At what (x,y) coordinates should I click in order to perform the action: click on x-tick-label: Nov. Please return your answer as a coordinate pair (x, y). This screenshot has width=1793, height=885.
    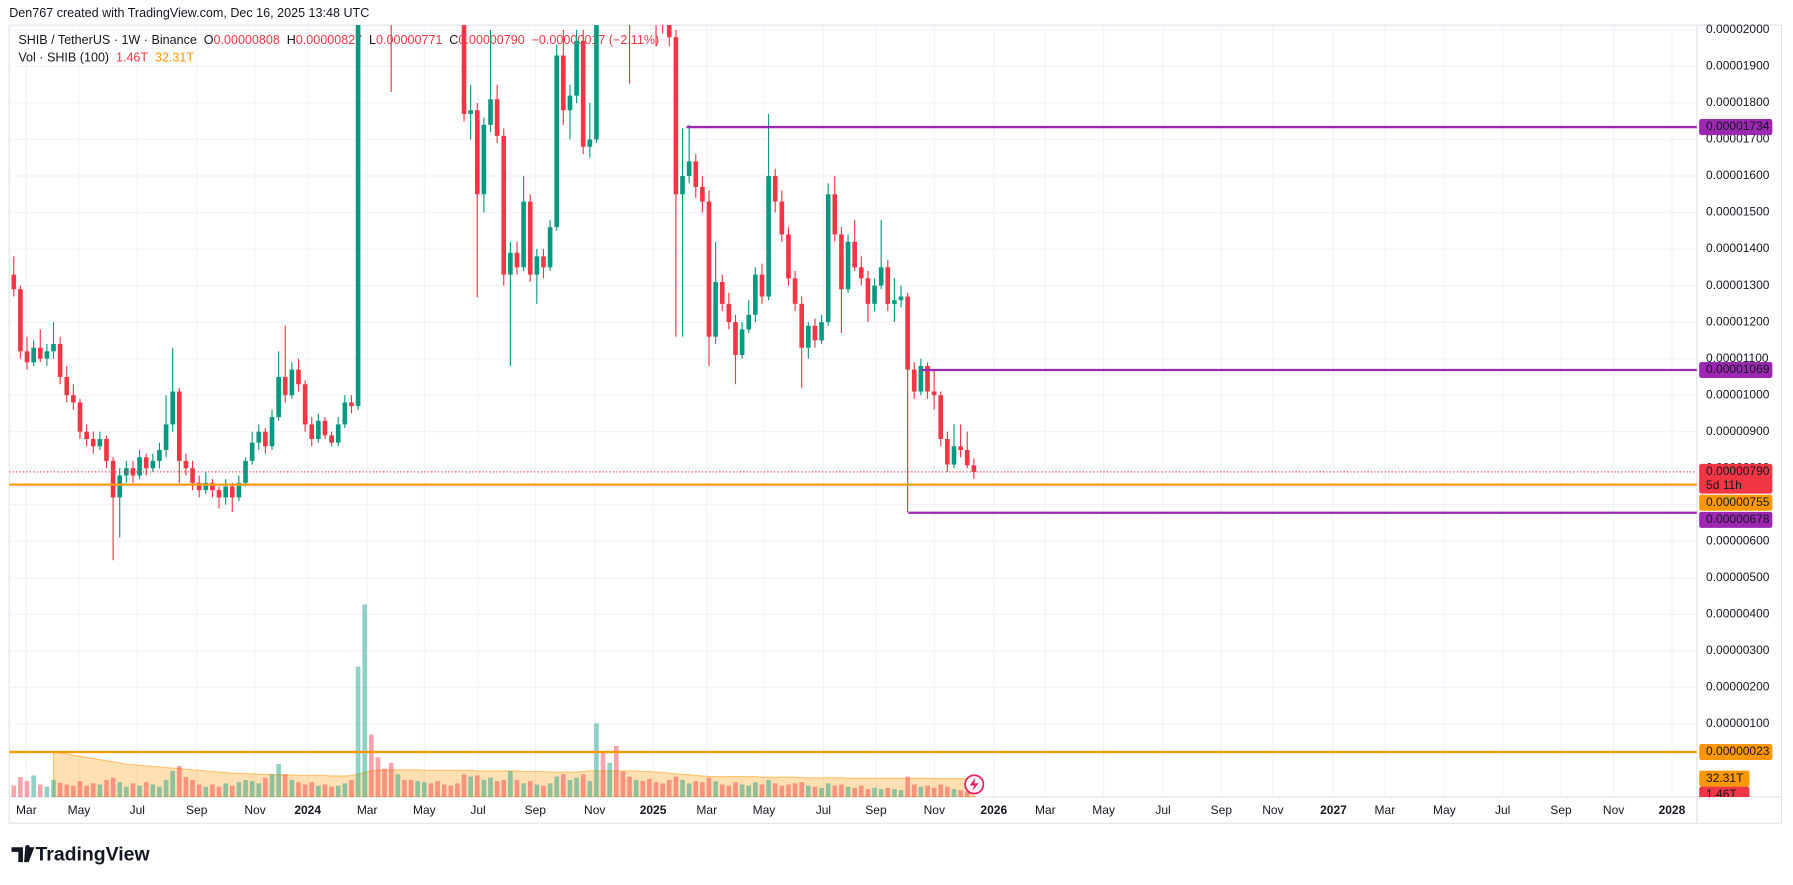
    Looking at the image, I should click on (254, 810).